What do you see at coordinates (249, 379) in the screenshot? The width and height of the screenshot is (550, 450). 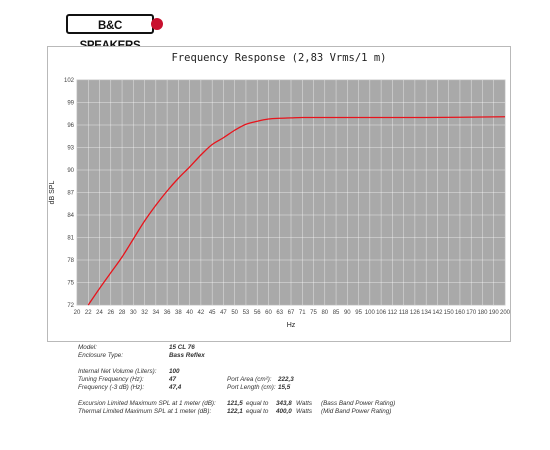 I see `port-area-label: Port Area (cm²):` at bounding box center [249, 379].